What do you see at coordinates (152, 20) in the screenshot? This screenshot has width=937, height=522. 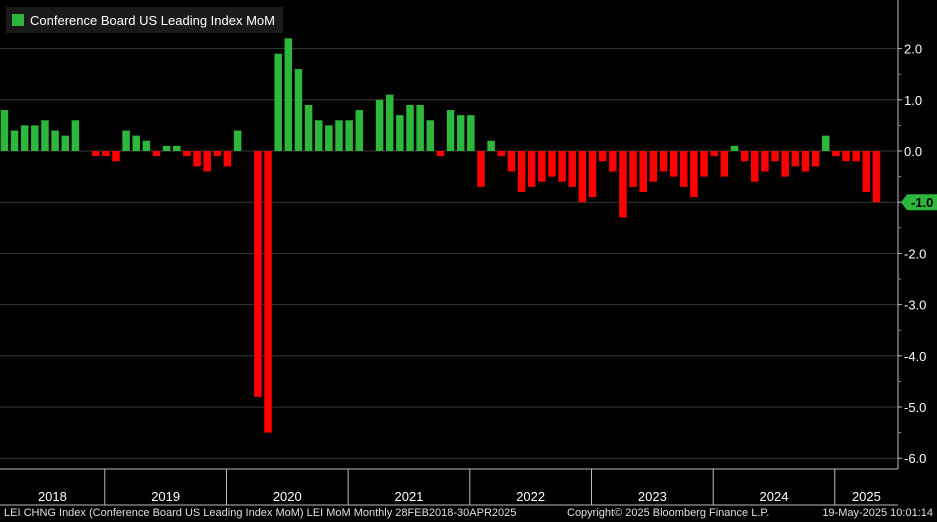 I see `legend-label: Conference Board US Leading Index MoM` at bounding box center [152, 20].